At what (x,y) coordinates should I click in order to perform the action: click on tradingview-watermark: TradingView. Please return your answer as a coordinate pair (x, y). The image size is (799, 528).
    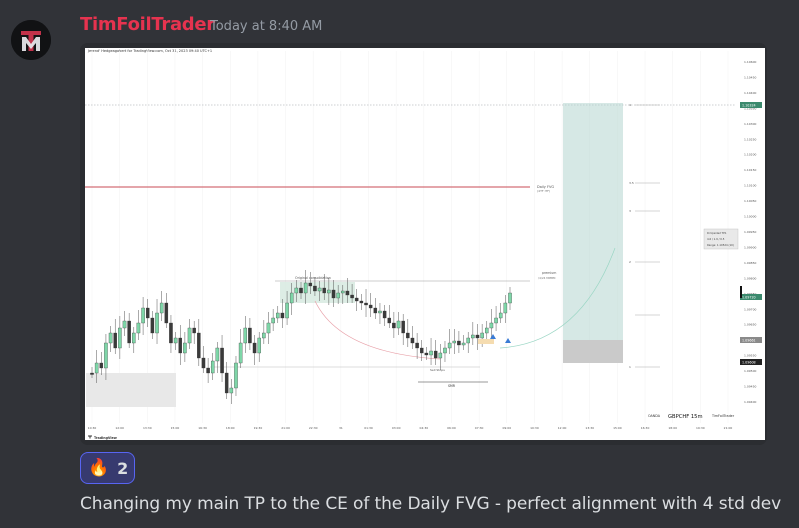
    Looking at the image, I should click on (105, 438).